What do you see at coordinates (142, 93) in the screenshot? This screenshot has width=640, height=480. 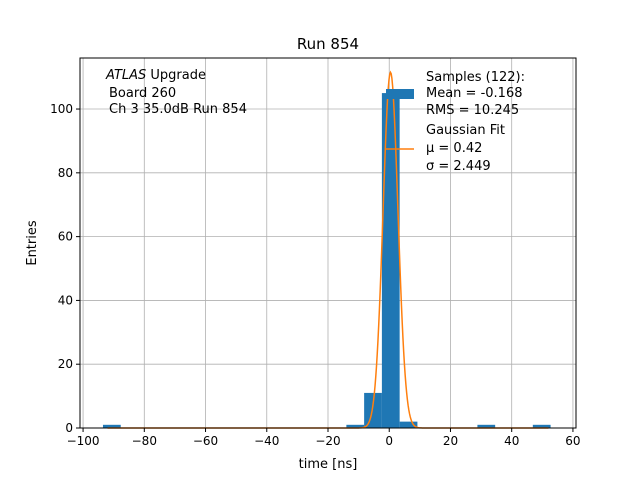 I see `board-label: Board 260` at bounding box center [142, 93].